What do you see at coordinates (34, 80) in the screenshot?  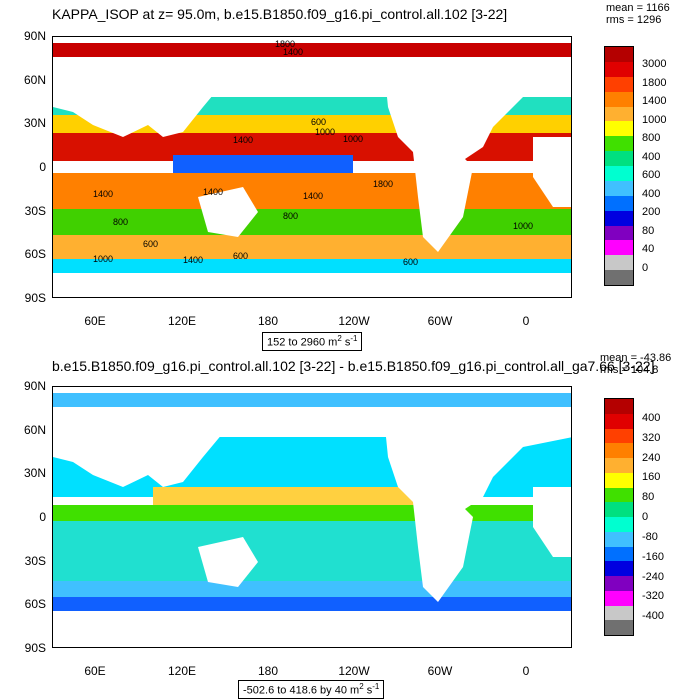 I see `lat-label: 60N` at bounding box center [34, 80].